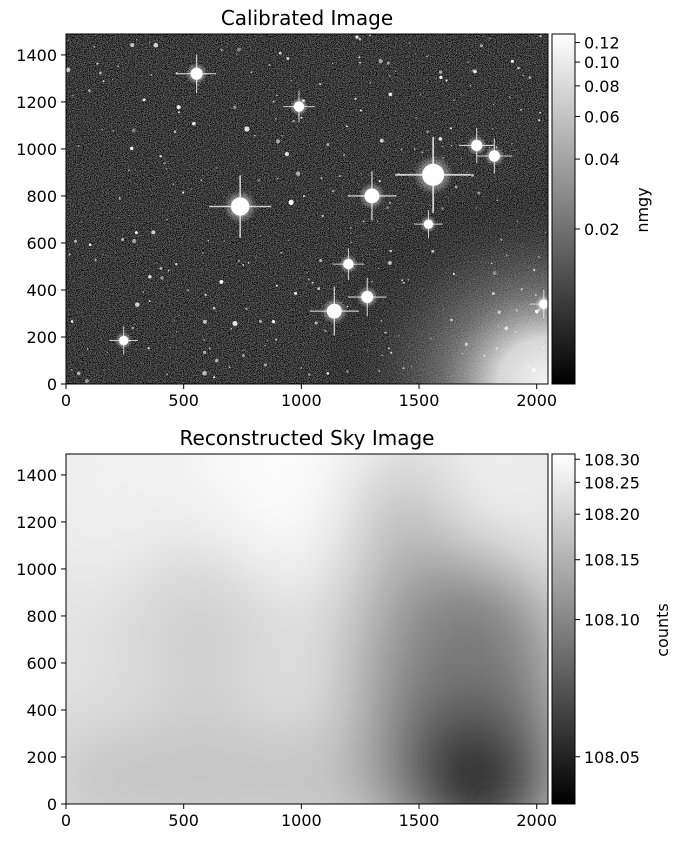  What do you see at coordinates (41, 337) in the screenshot?
I see `y-tick-label: 200` at bounding box center [41, 337].